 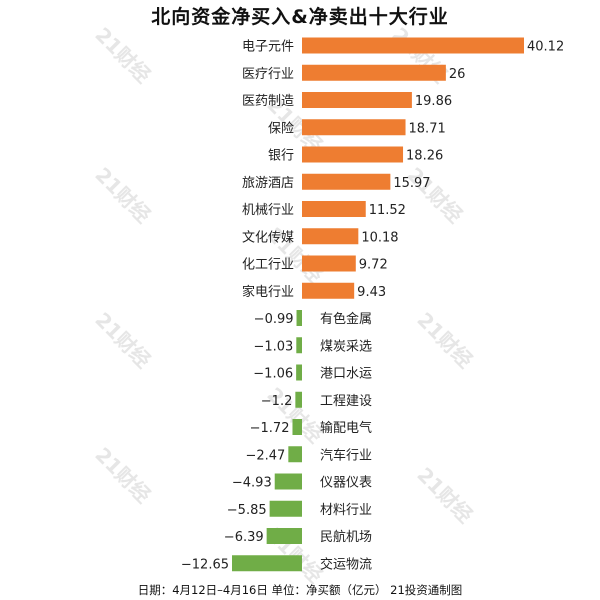 I want to click on value-label: −5.85, so click(x=247, y=510).